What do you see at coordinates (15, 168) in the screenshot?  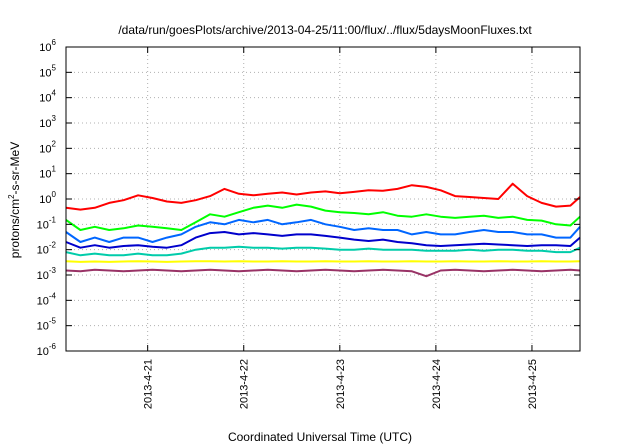 I see `y-axis-label-part-2: -s-sr-MeV` at bounding box center [15, 168].